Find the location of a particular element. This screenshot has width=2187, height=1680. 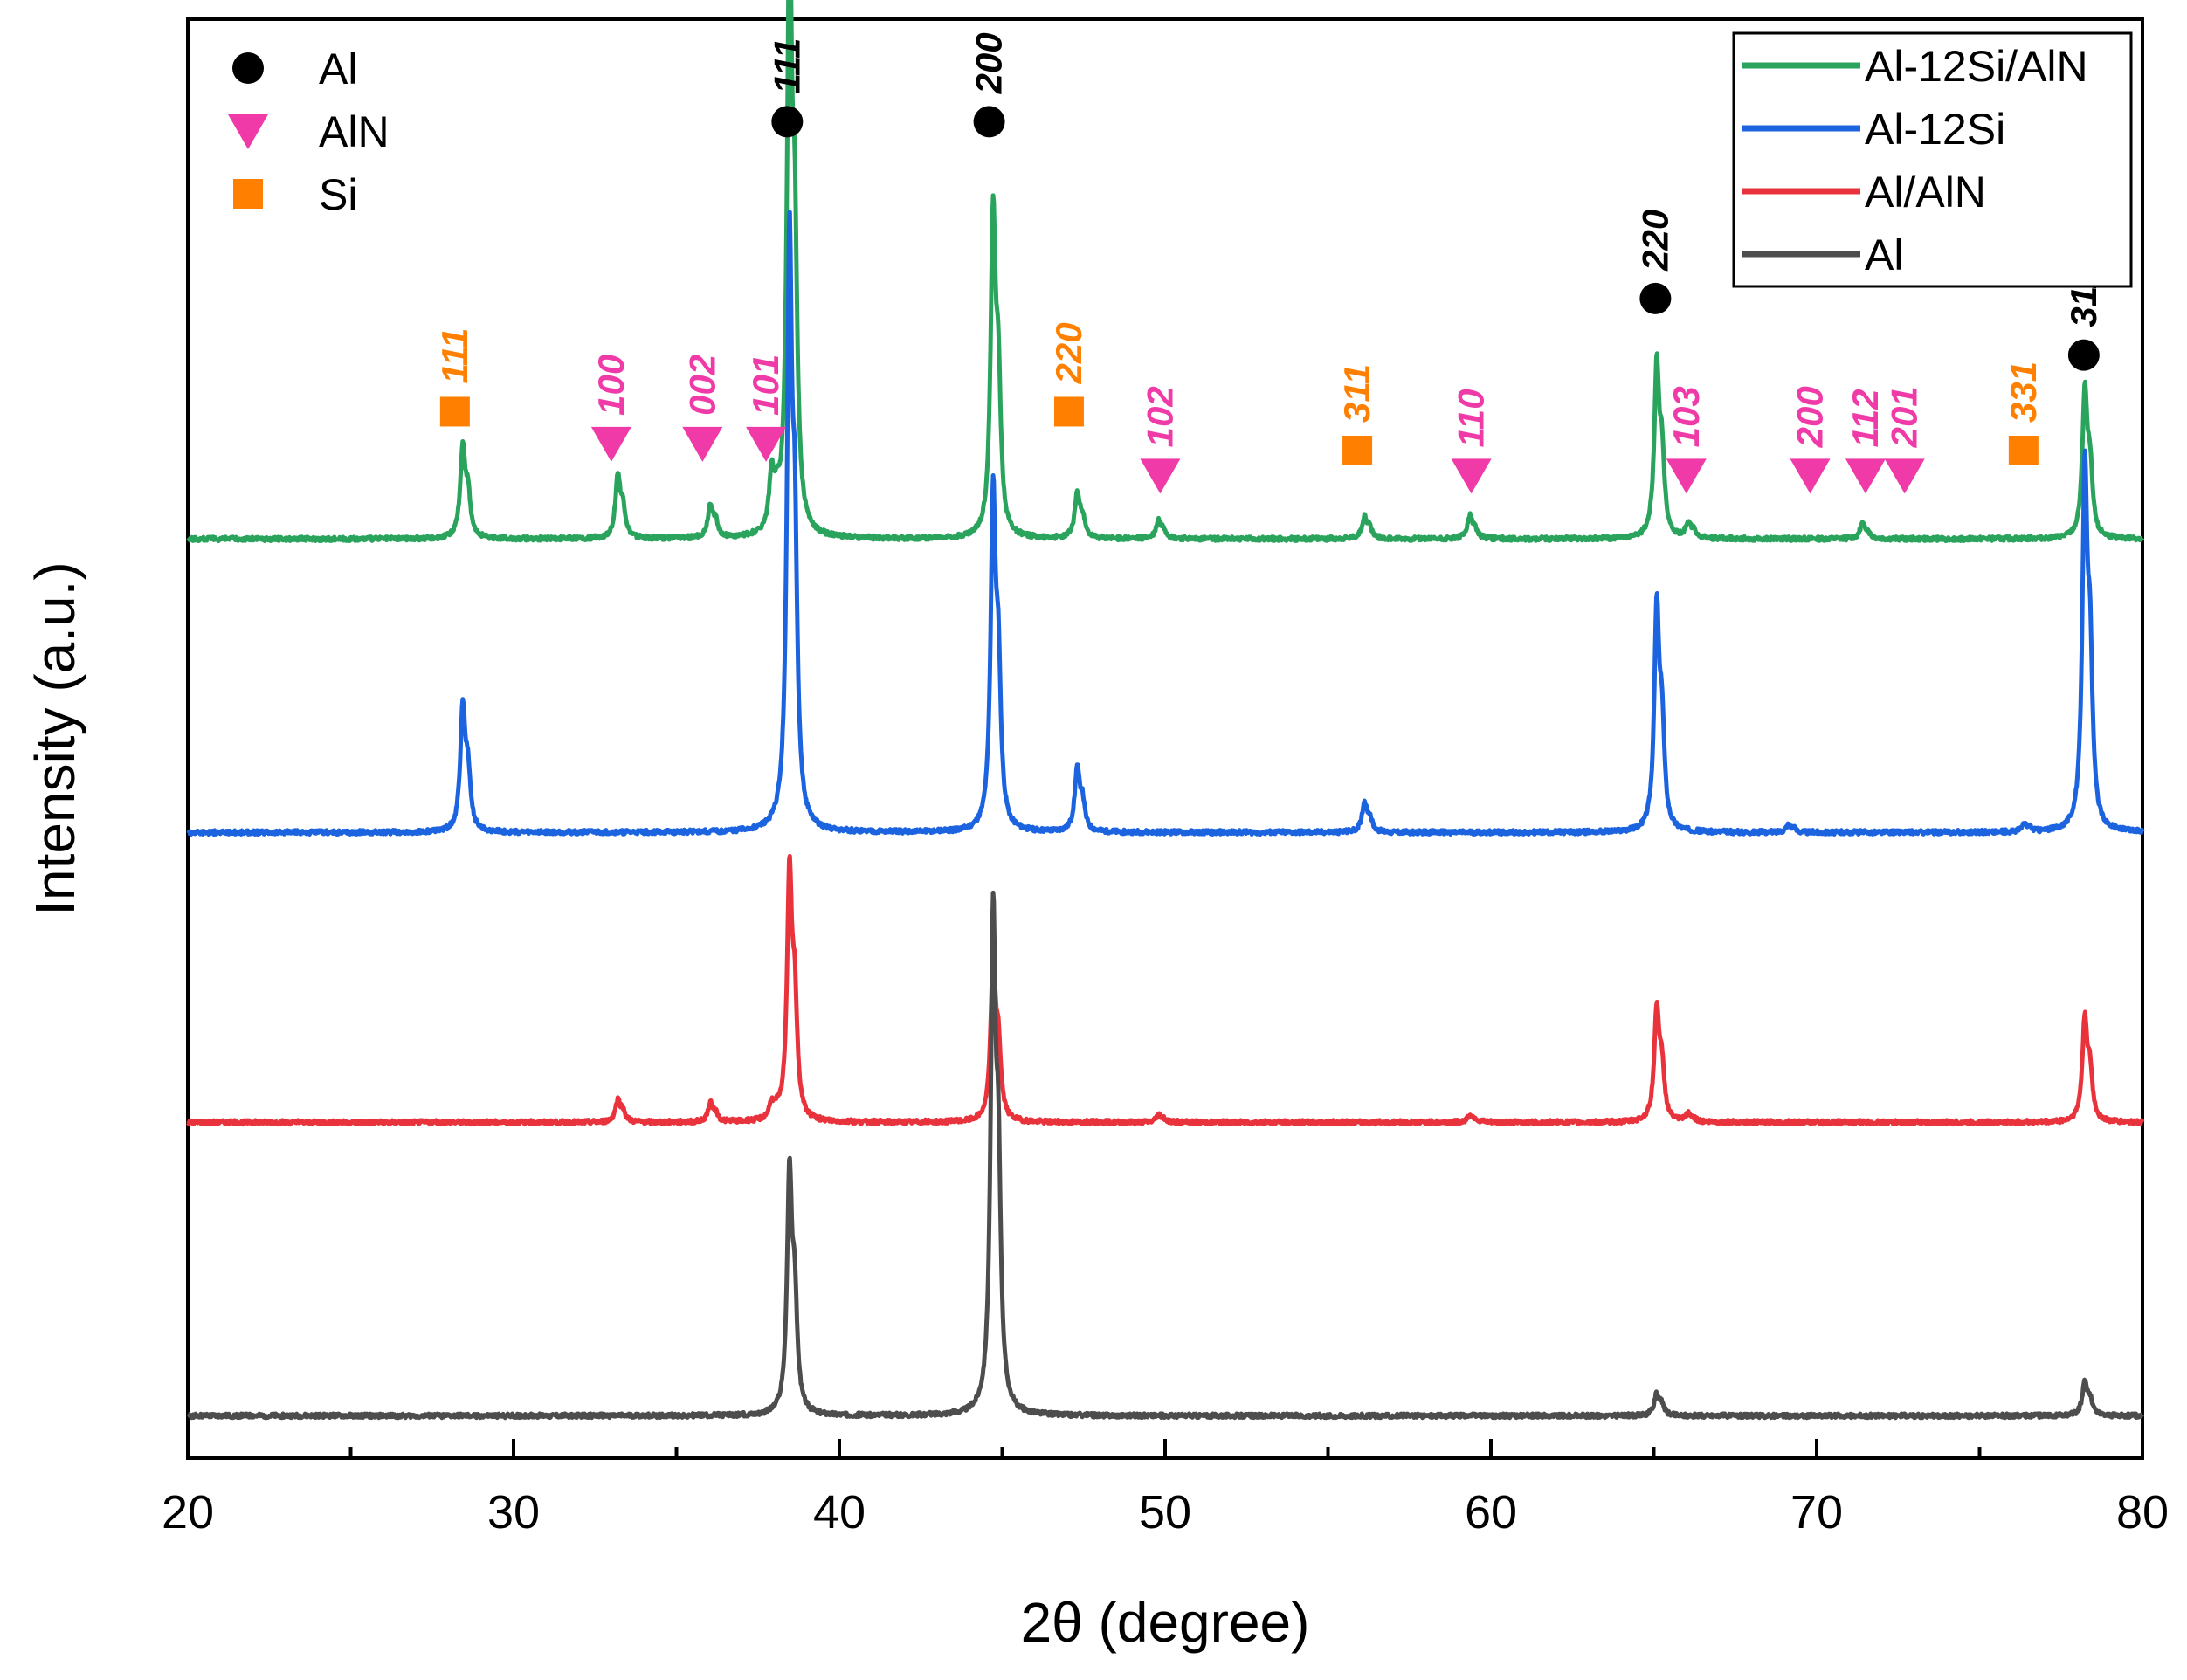

phase-legend: Al AlN Si is located at coordinates (309, 132).